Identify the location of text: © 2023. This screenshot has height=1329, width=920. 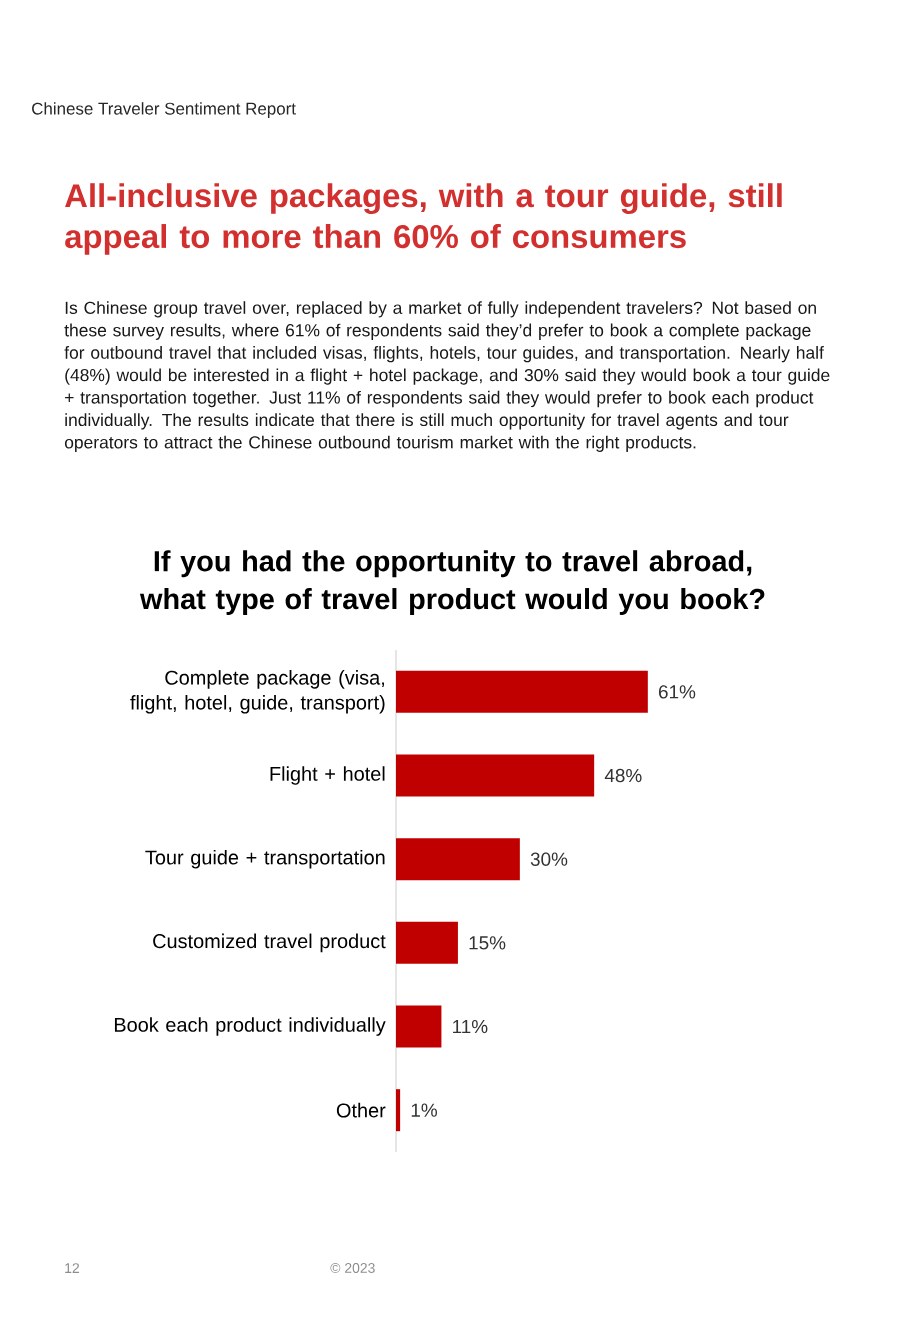
(352, 1268).